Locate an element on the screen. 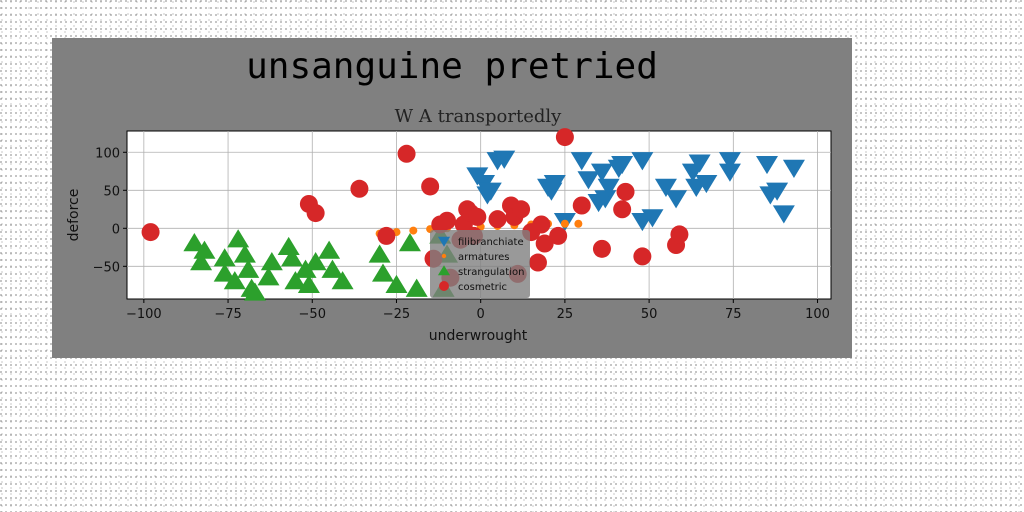  y-tick-label: 100 is located at coordinates (107, 153).